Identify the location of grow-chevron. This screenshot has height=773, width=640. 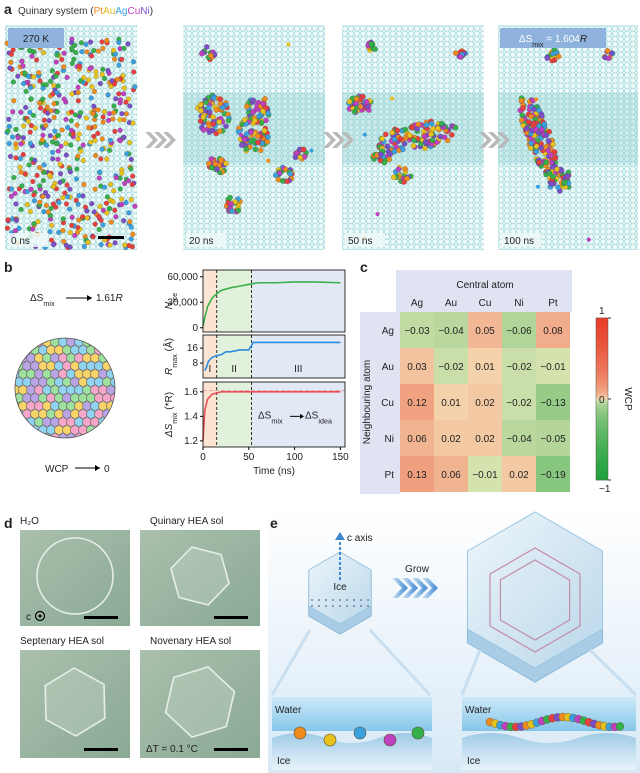
(430, 588).